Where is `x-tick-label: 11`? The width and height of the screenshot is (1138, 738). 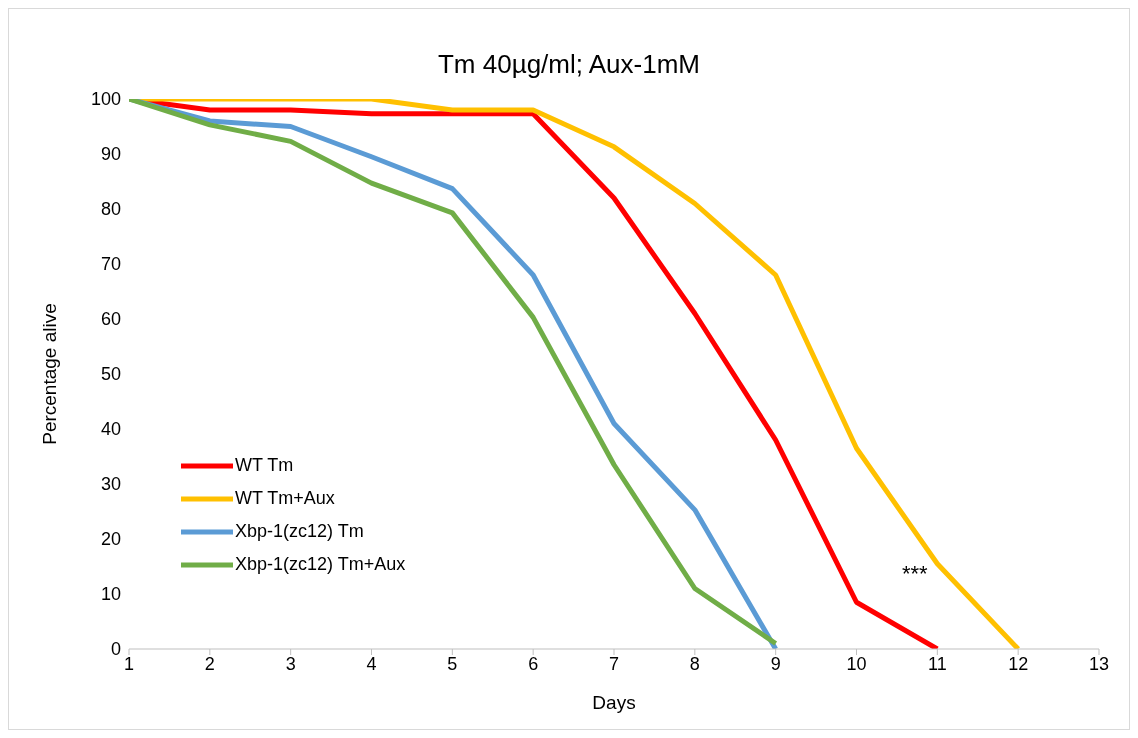
x-tick-label: 11 is located at coordinates (937, 663).